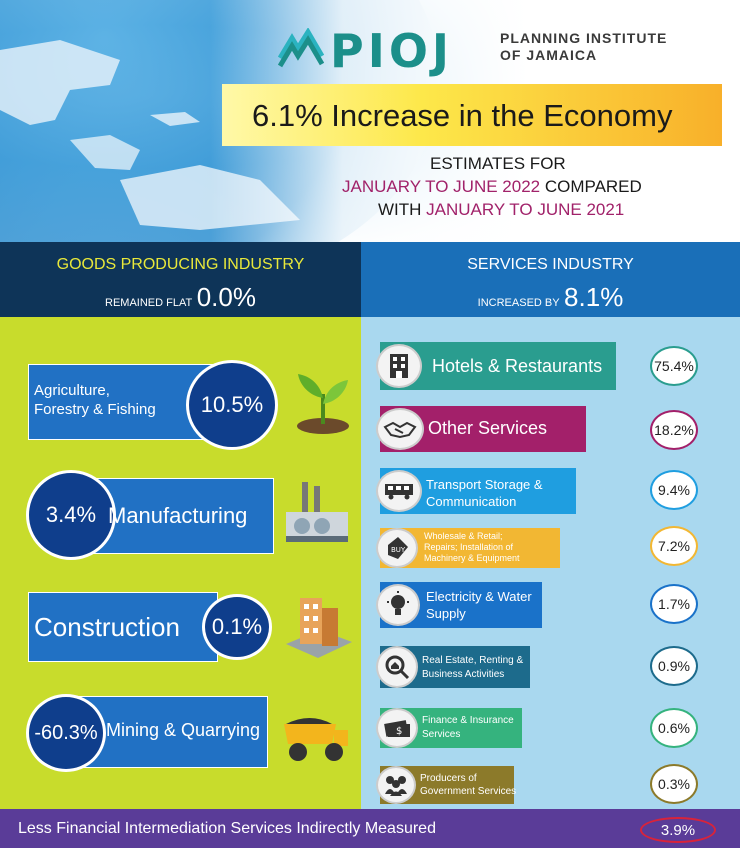 This screenshot has width=740, height=848. What do you see at coordinates (319, 628) in the screenshot?
I see `building-icon` at bounding box center [319, 628].